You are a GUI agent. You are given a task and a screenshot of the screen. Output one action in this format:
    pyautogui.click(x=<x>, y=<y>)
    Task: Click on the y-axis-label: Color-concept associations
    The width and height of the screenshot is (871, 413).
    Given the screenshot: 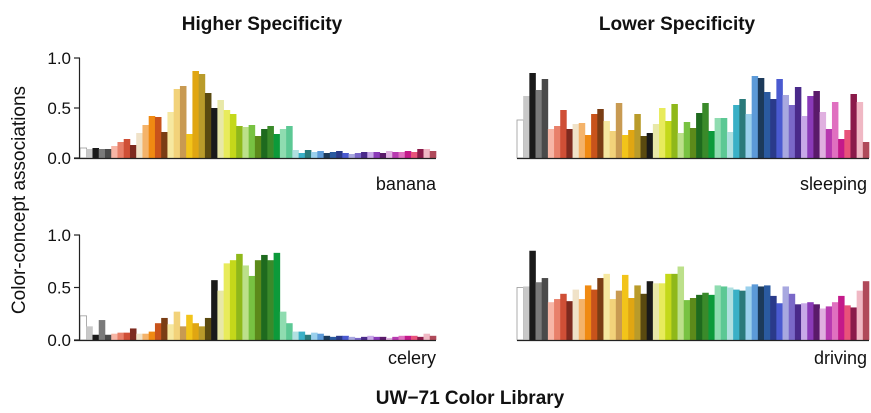 What is the action you would take?
    pyautogui.click(x=19, y=200)
    